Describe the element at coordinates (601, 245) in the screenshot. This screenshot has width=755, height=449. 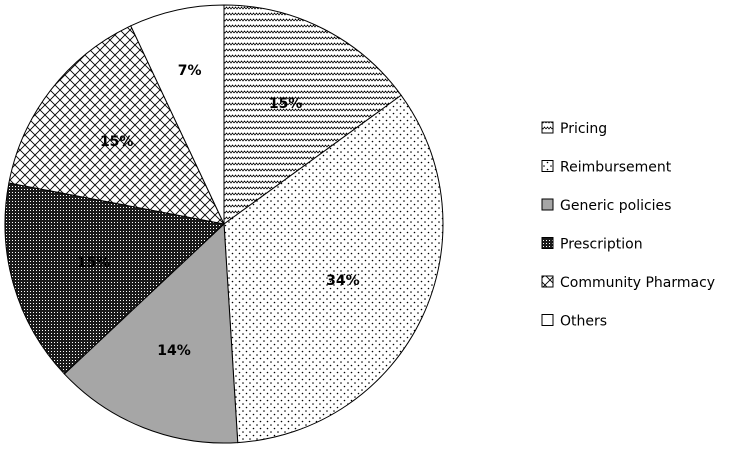
I see `legend-label: Prescription` at that location.